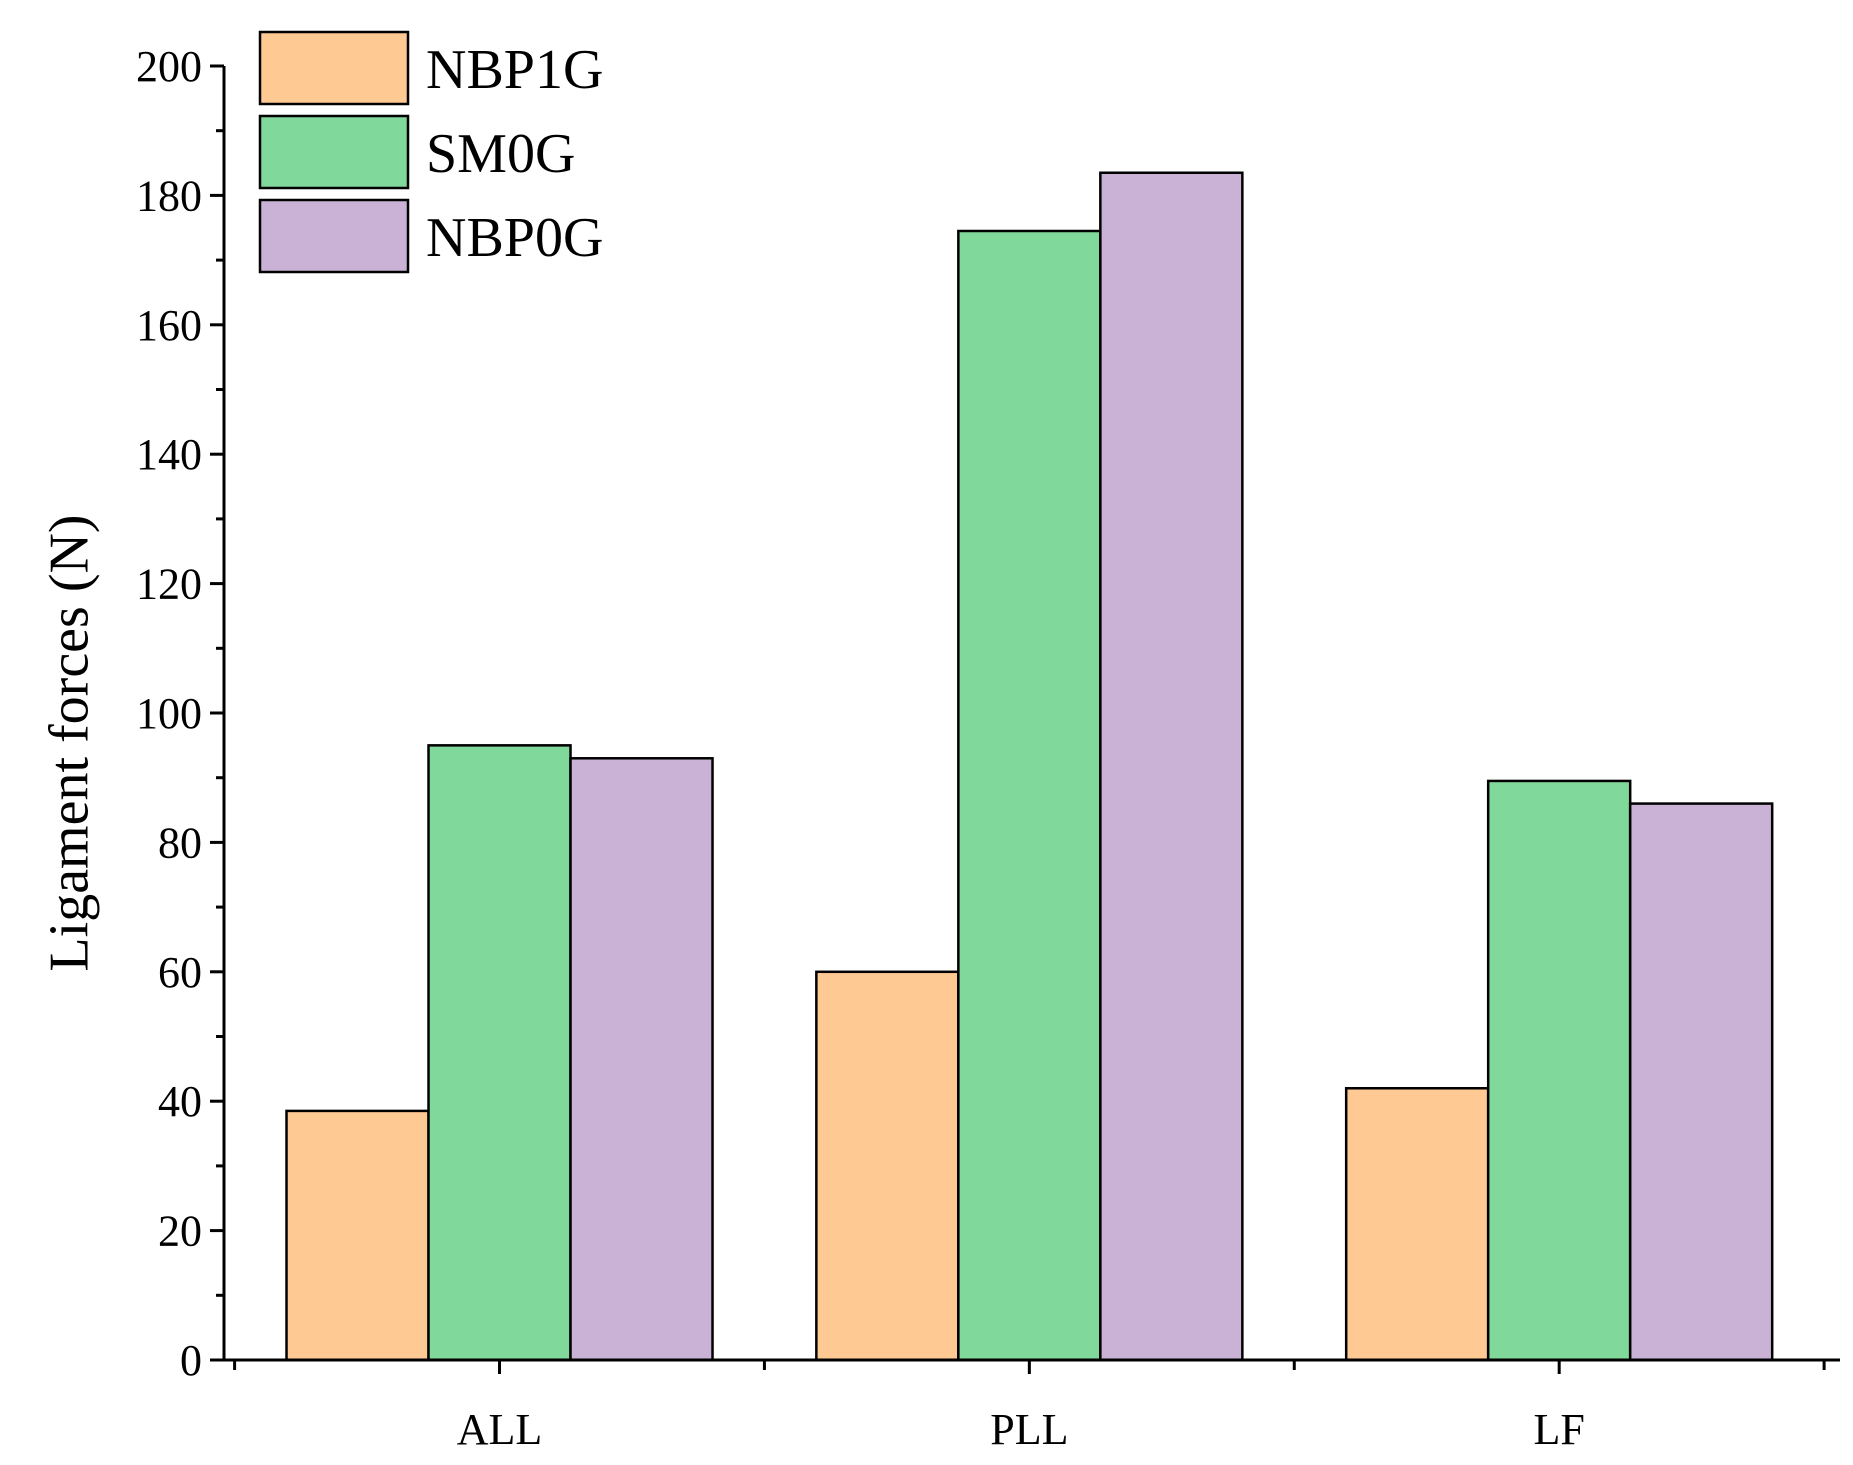 Image resolution: width=1853 pixels, height=1465 pixels. Describe the element at coordinates (499, 1053) in the screenshot. I see `bar-sm0g-all` at that location.